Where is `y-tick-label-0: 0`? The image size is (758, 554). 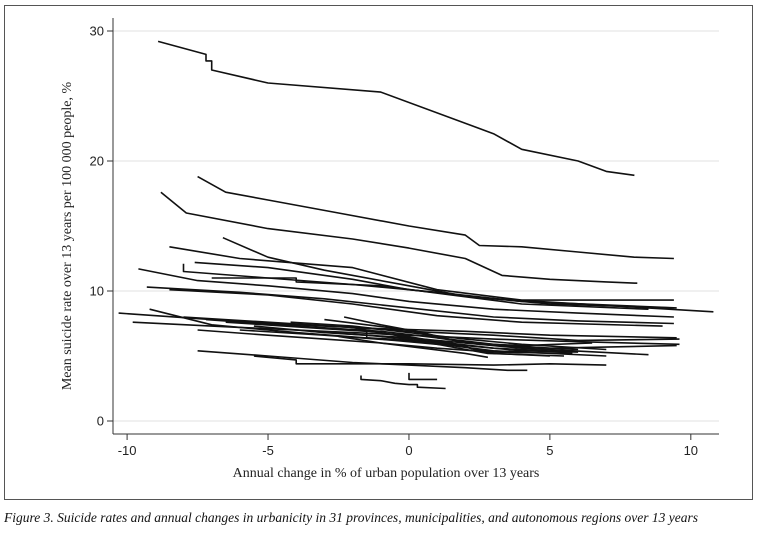
y-tick-label-0: 0 is located at coordinates (100, 421).